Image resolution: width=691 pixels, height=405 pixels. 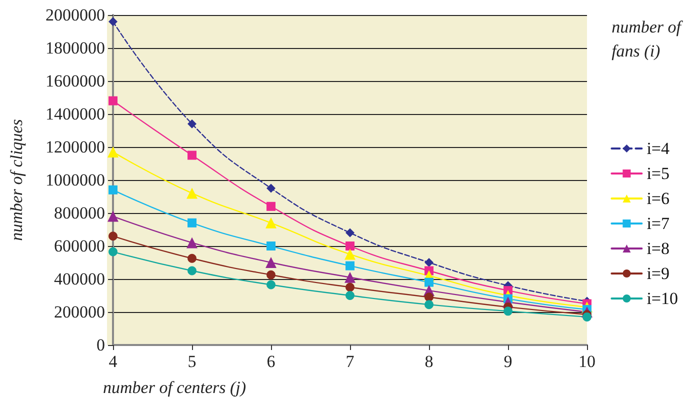 What do you see at coordinates (174, 387) in the screenshot?
I see `x-axis-title: number of centers (j)` at bounding box center [174, 387].